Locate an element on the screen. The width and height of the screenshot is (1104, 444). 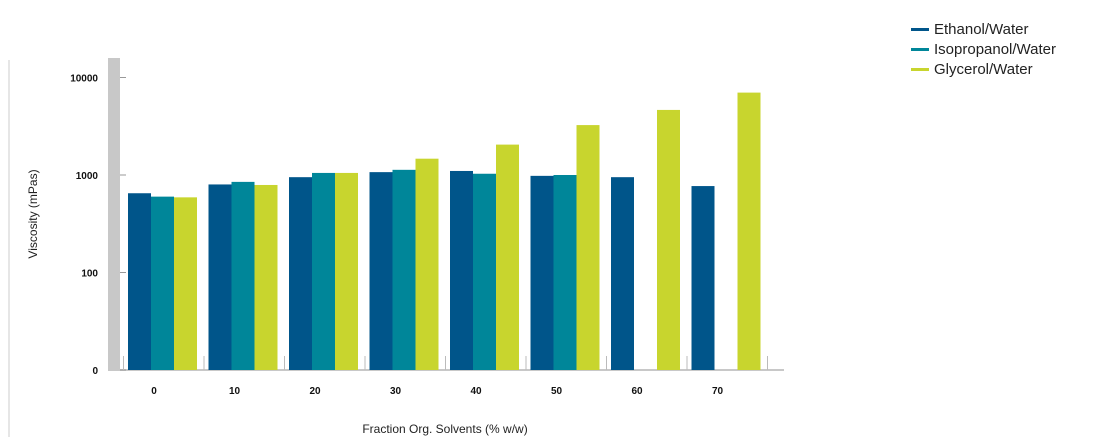
x-tick-label: 70 is located at coordinates (718, 391).